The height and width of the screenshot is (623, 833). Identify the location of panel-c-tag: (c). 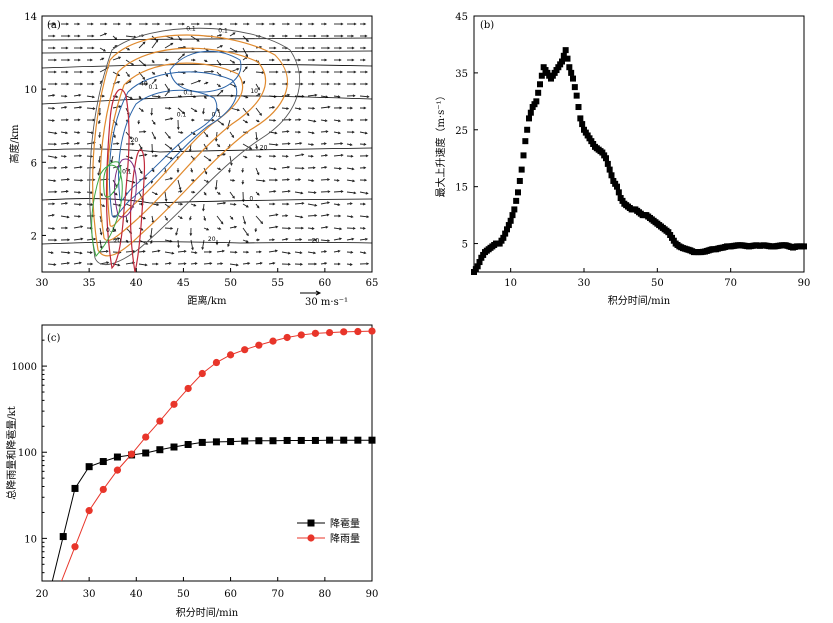
(54, 338).